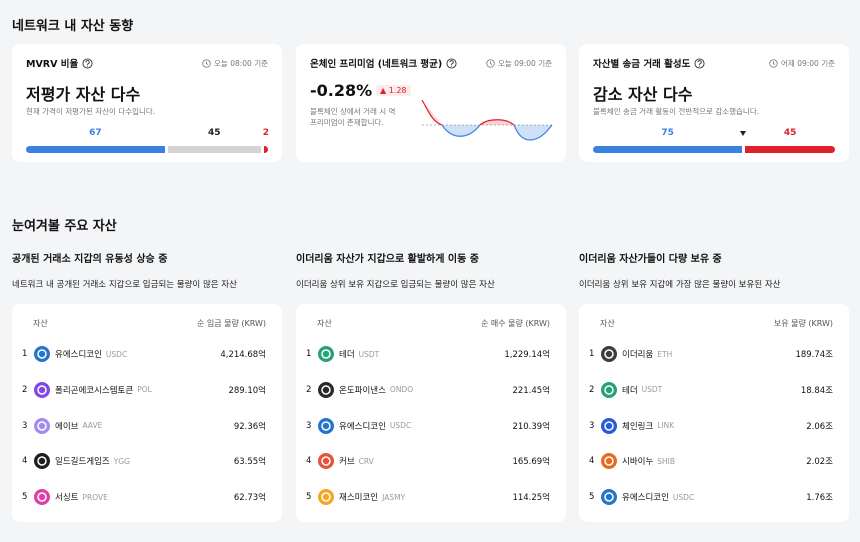  Describe the element at coordinates (249, 426) in the screenshot. I see `asset-value: 92.36억` at that location.